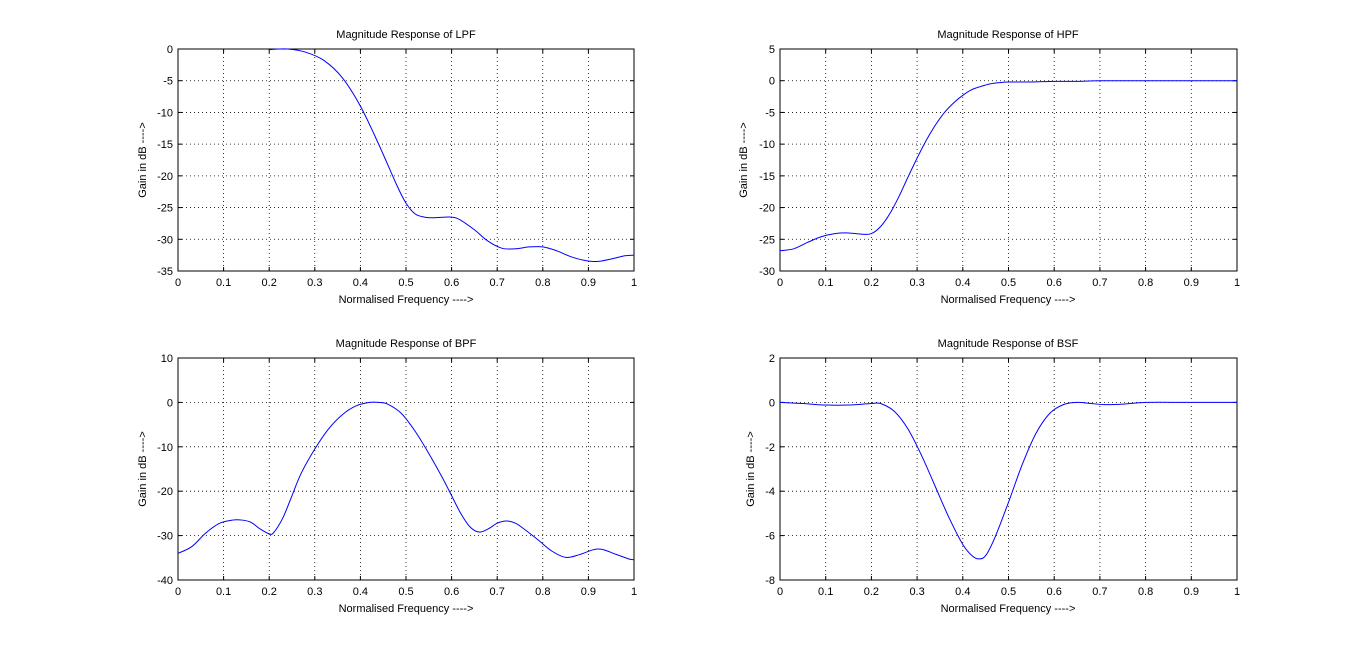  What do you see at coordinates (1008, 592) in the screenshot?
I see `bsf-x-tick-label: 0.5` at bounding box center [1008, 592].